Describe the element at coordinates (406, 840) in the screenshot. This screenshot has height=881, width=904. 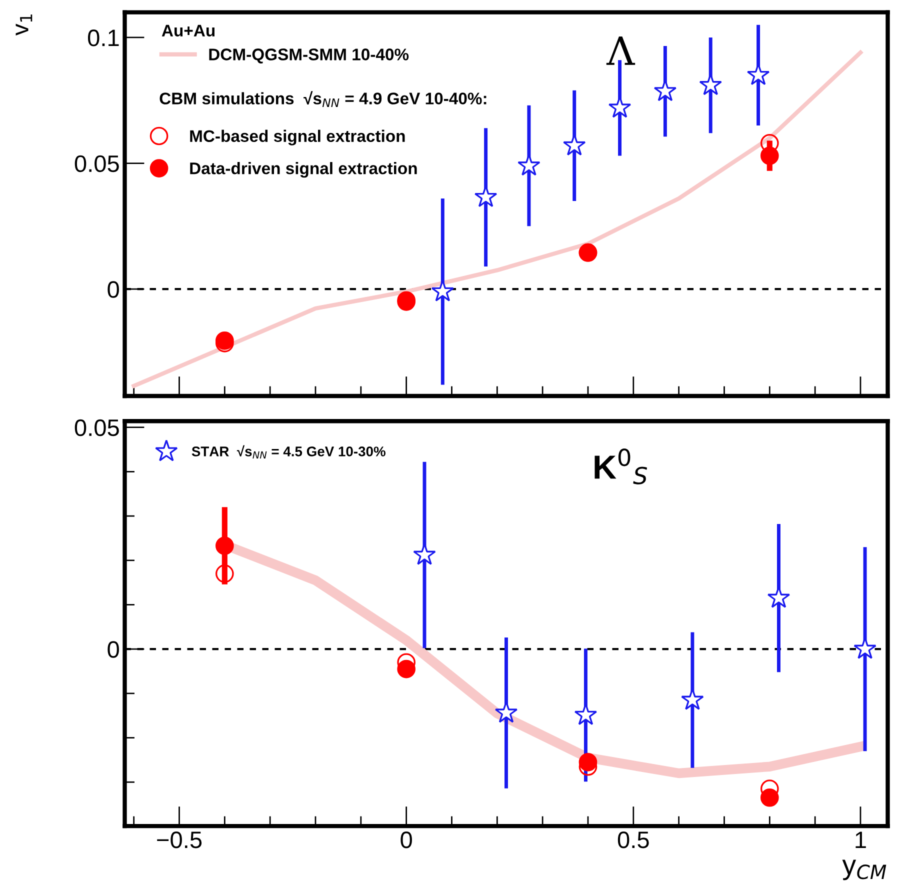
I see `x-tick-label: 0` at that location.